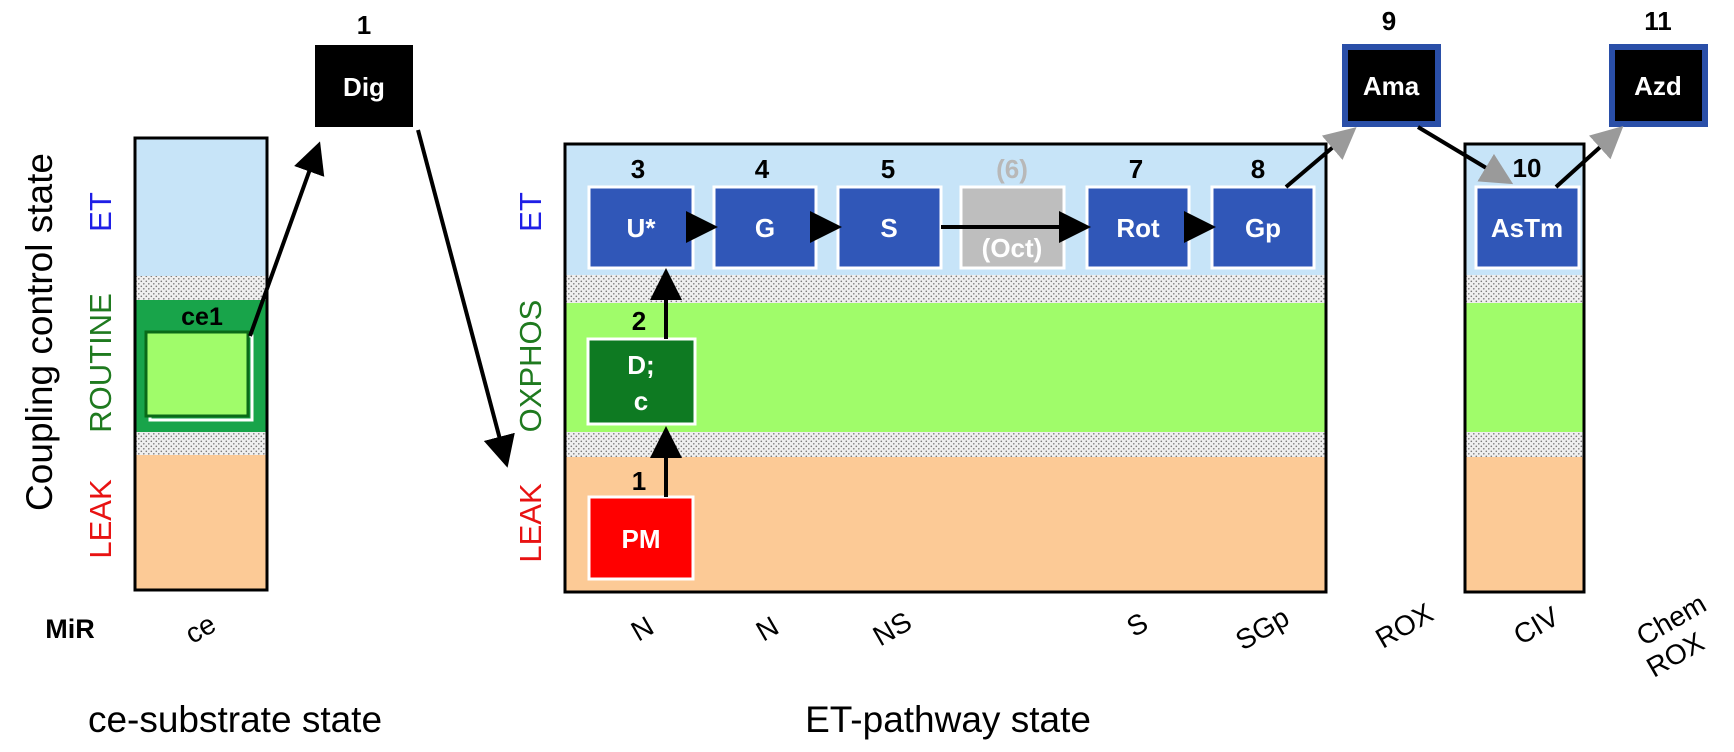  What do you see at coordinates (1527, 168) in the screenshot?
I see `astm-number: 10` at bounding box center [1527, 168].